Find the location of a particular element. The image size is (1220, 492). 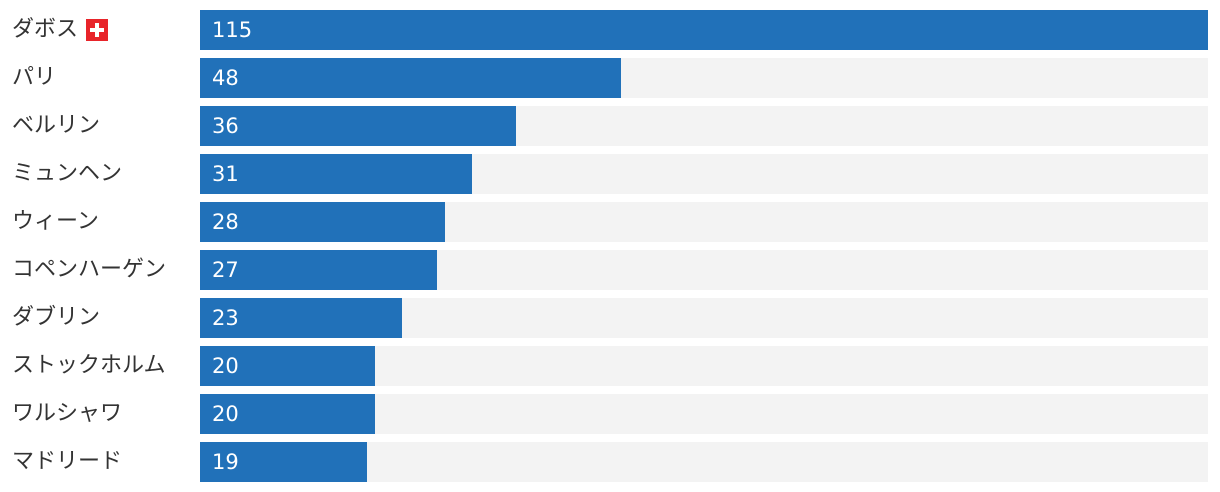

swiss-flag-icon is located at coordinates (97, 30).